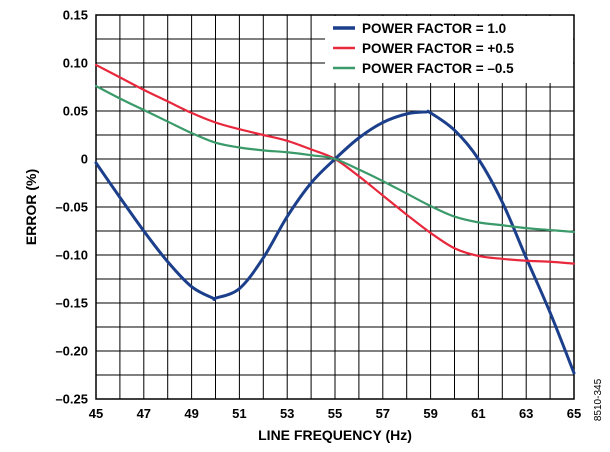  What do you see at coordinates (598, 399) in the screenshot?
I see `figure-id: 8510-345` at bounding box center [598, 399].